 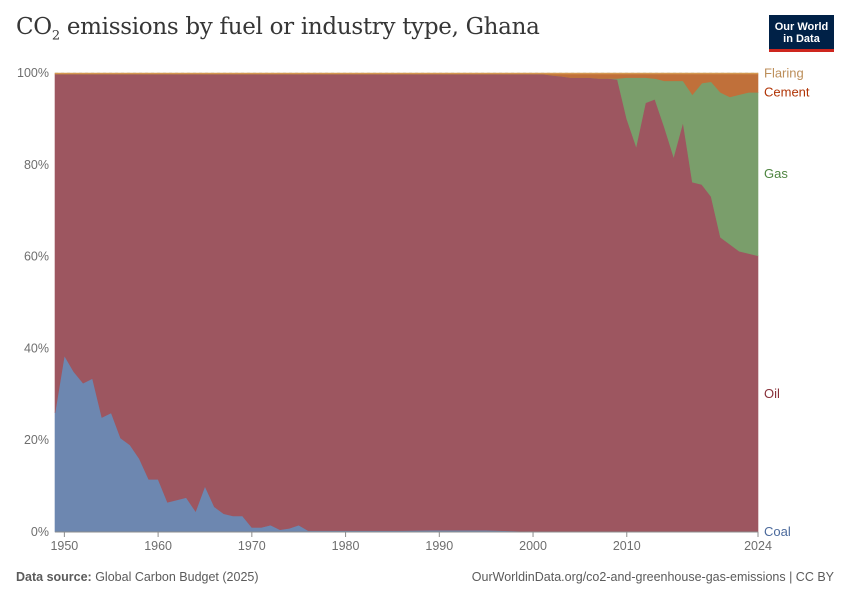 What do you see at coordinates (346, 546) in the screenshot?
I see `x-tick-label: 1980` at bounding box center [346, 546].